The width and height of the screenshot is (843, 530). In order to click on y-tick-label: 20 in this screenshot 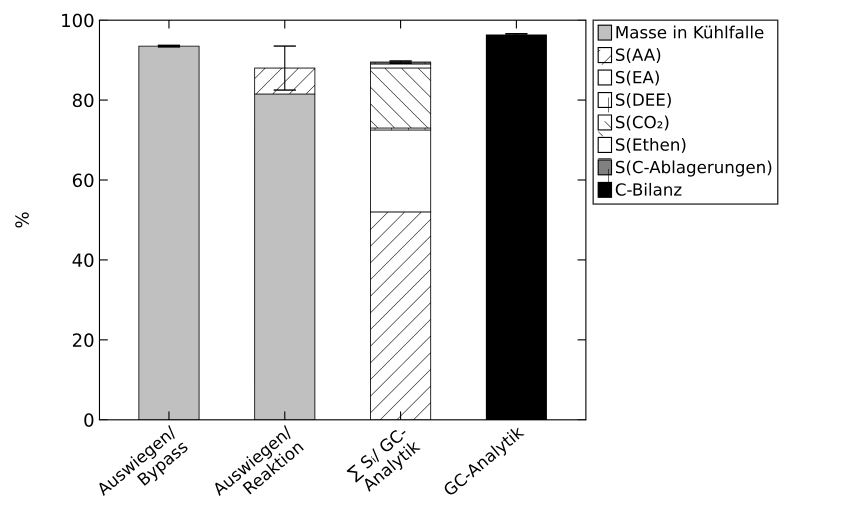, I will do `click(83, 340)`.